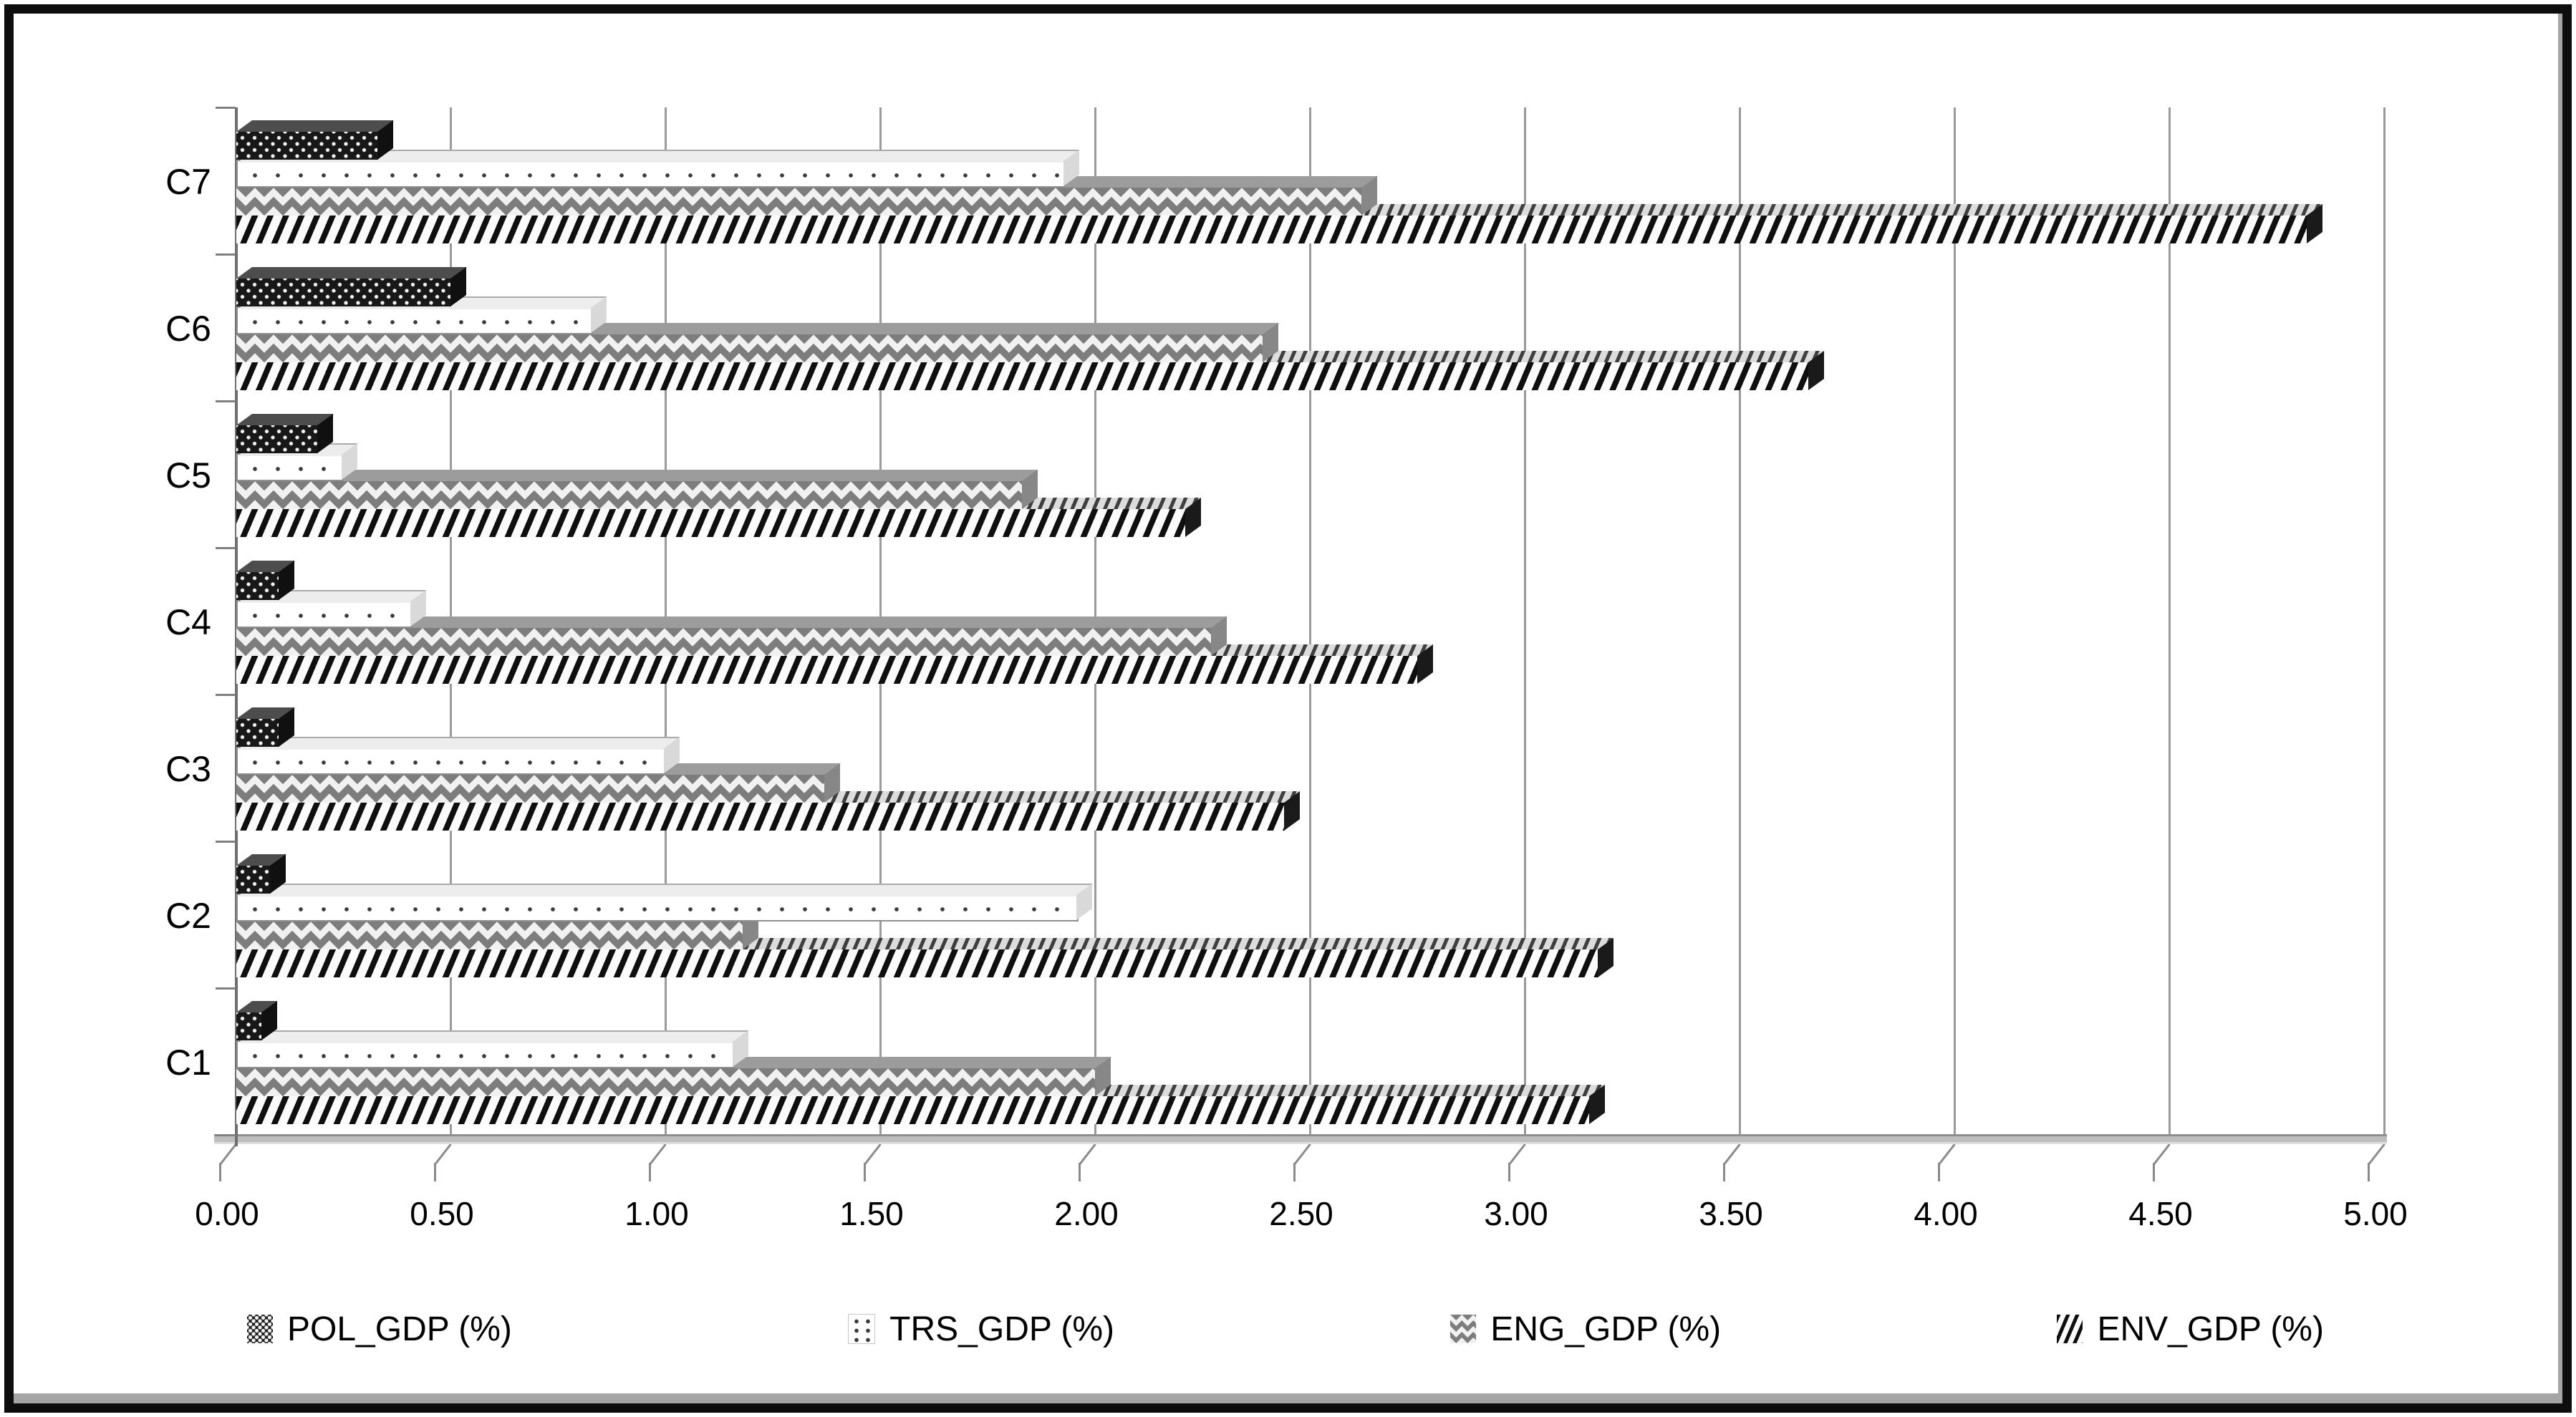 This screenshot has width=2576, height=1417. What do you see at coordinates (827, 670) in the screenshot?
I see `bar-env-c4` at bounding box center [827, 670].